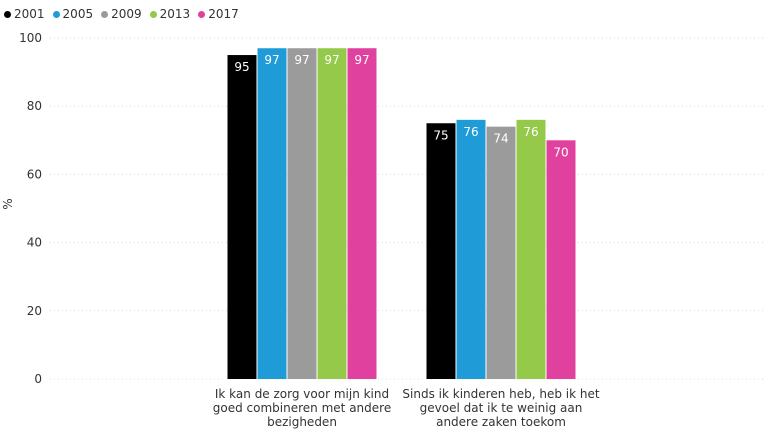  I want to click on bar-value-label: 95, so click(241, 67).